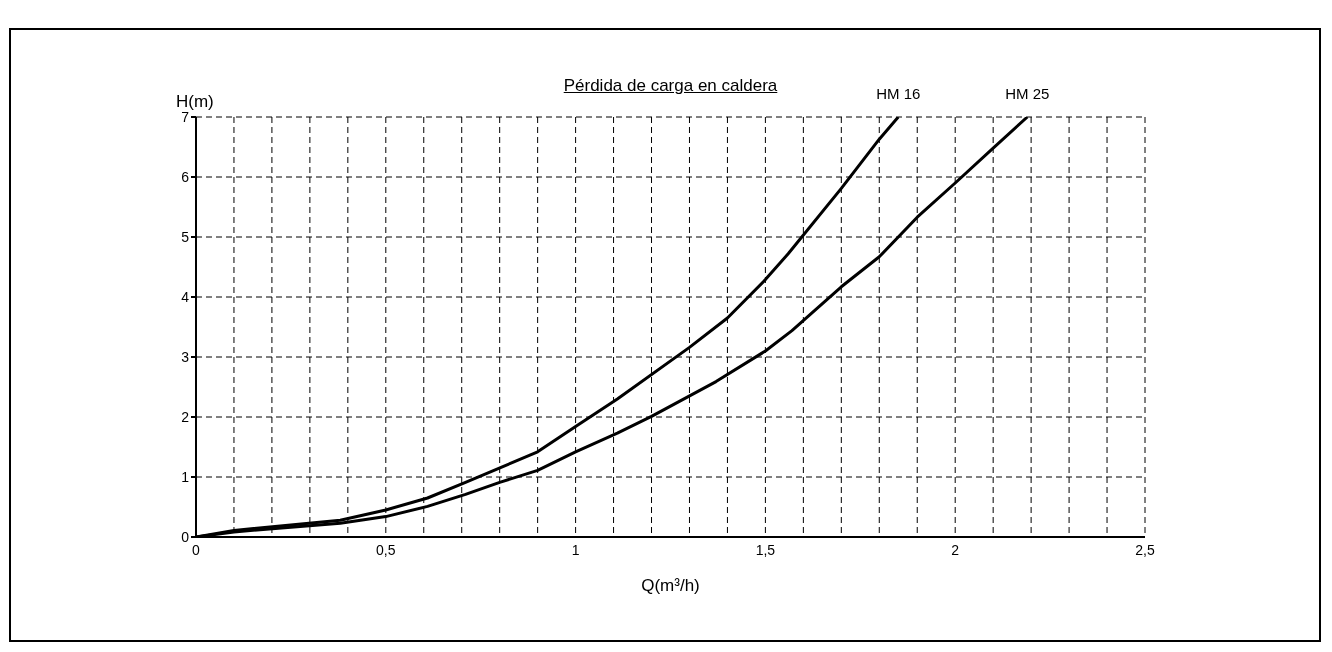  Describe the element at coordinates (898, 93) in the screenshot. I see `series-label: HM 16` at that location.